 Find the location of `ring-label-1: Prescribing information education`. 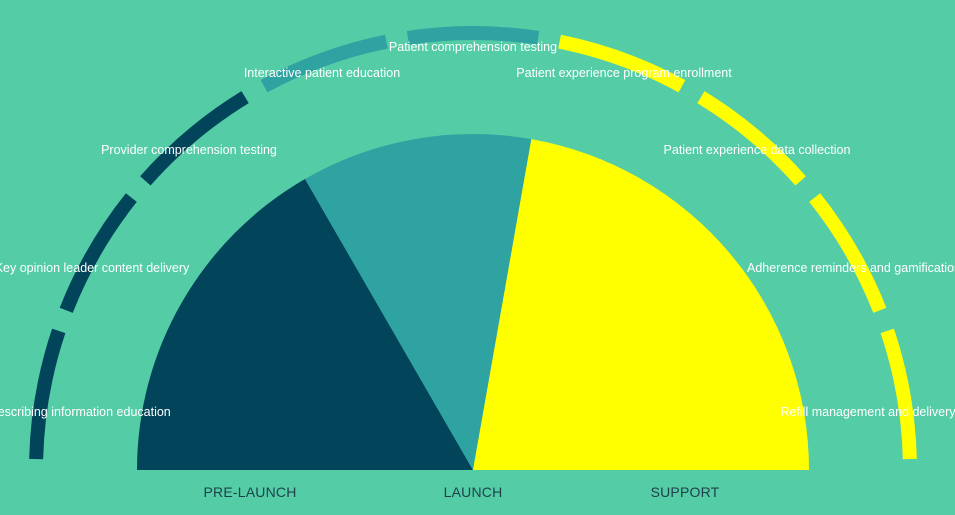

ring-label-1: Prescribing information education is located at coordinates (85, 412).